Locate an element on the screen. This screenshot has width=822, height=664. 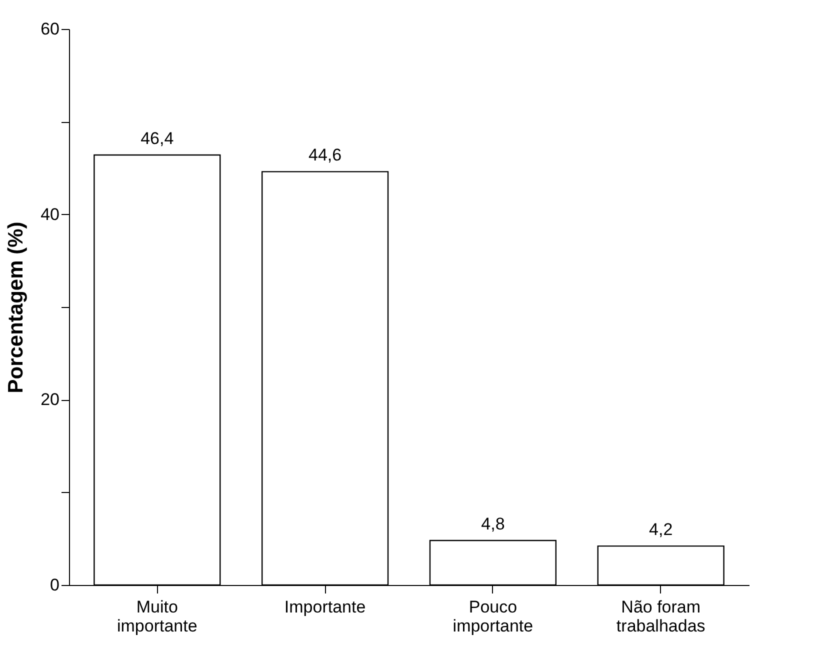
data-label: 4,8 is located at coordinates (493, 524).